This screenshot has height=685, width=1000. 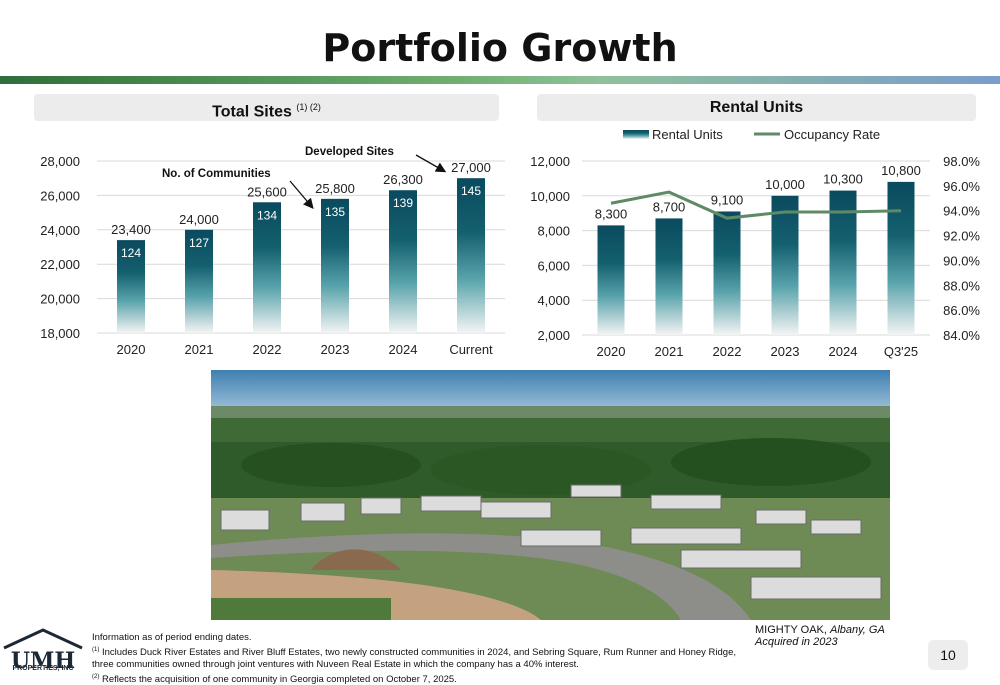 I want to click on title-gradient-bar, so click(x=500, y=80).